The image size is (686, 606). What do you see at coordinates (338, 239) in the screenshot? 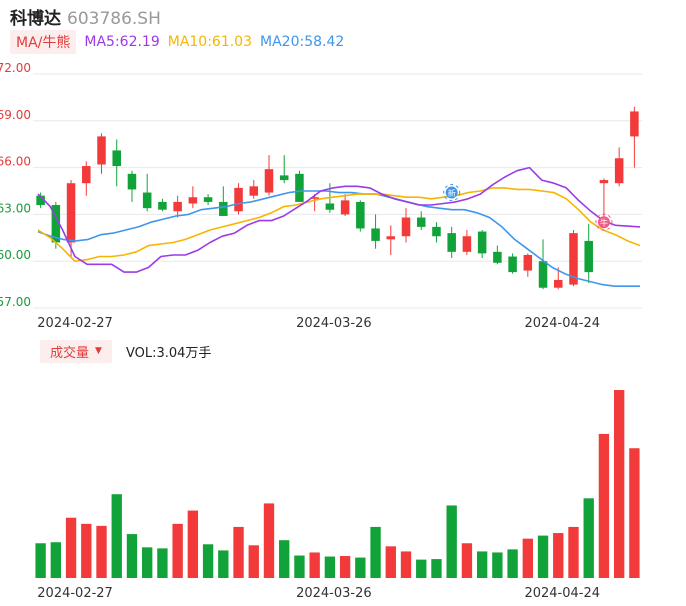
I see `ma20-line` at bounding box center [338, 239].